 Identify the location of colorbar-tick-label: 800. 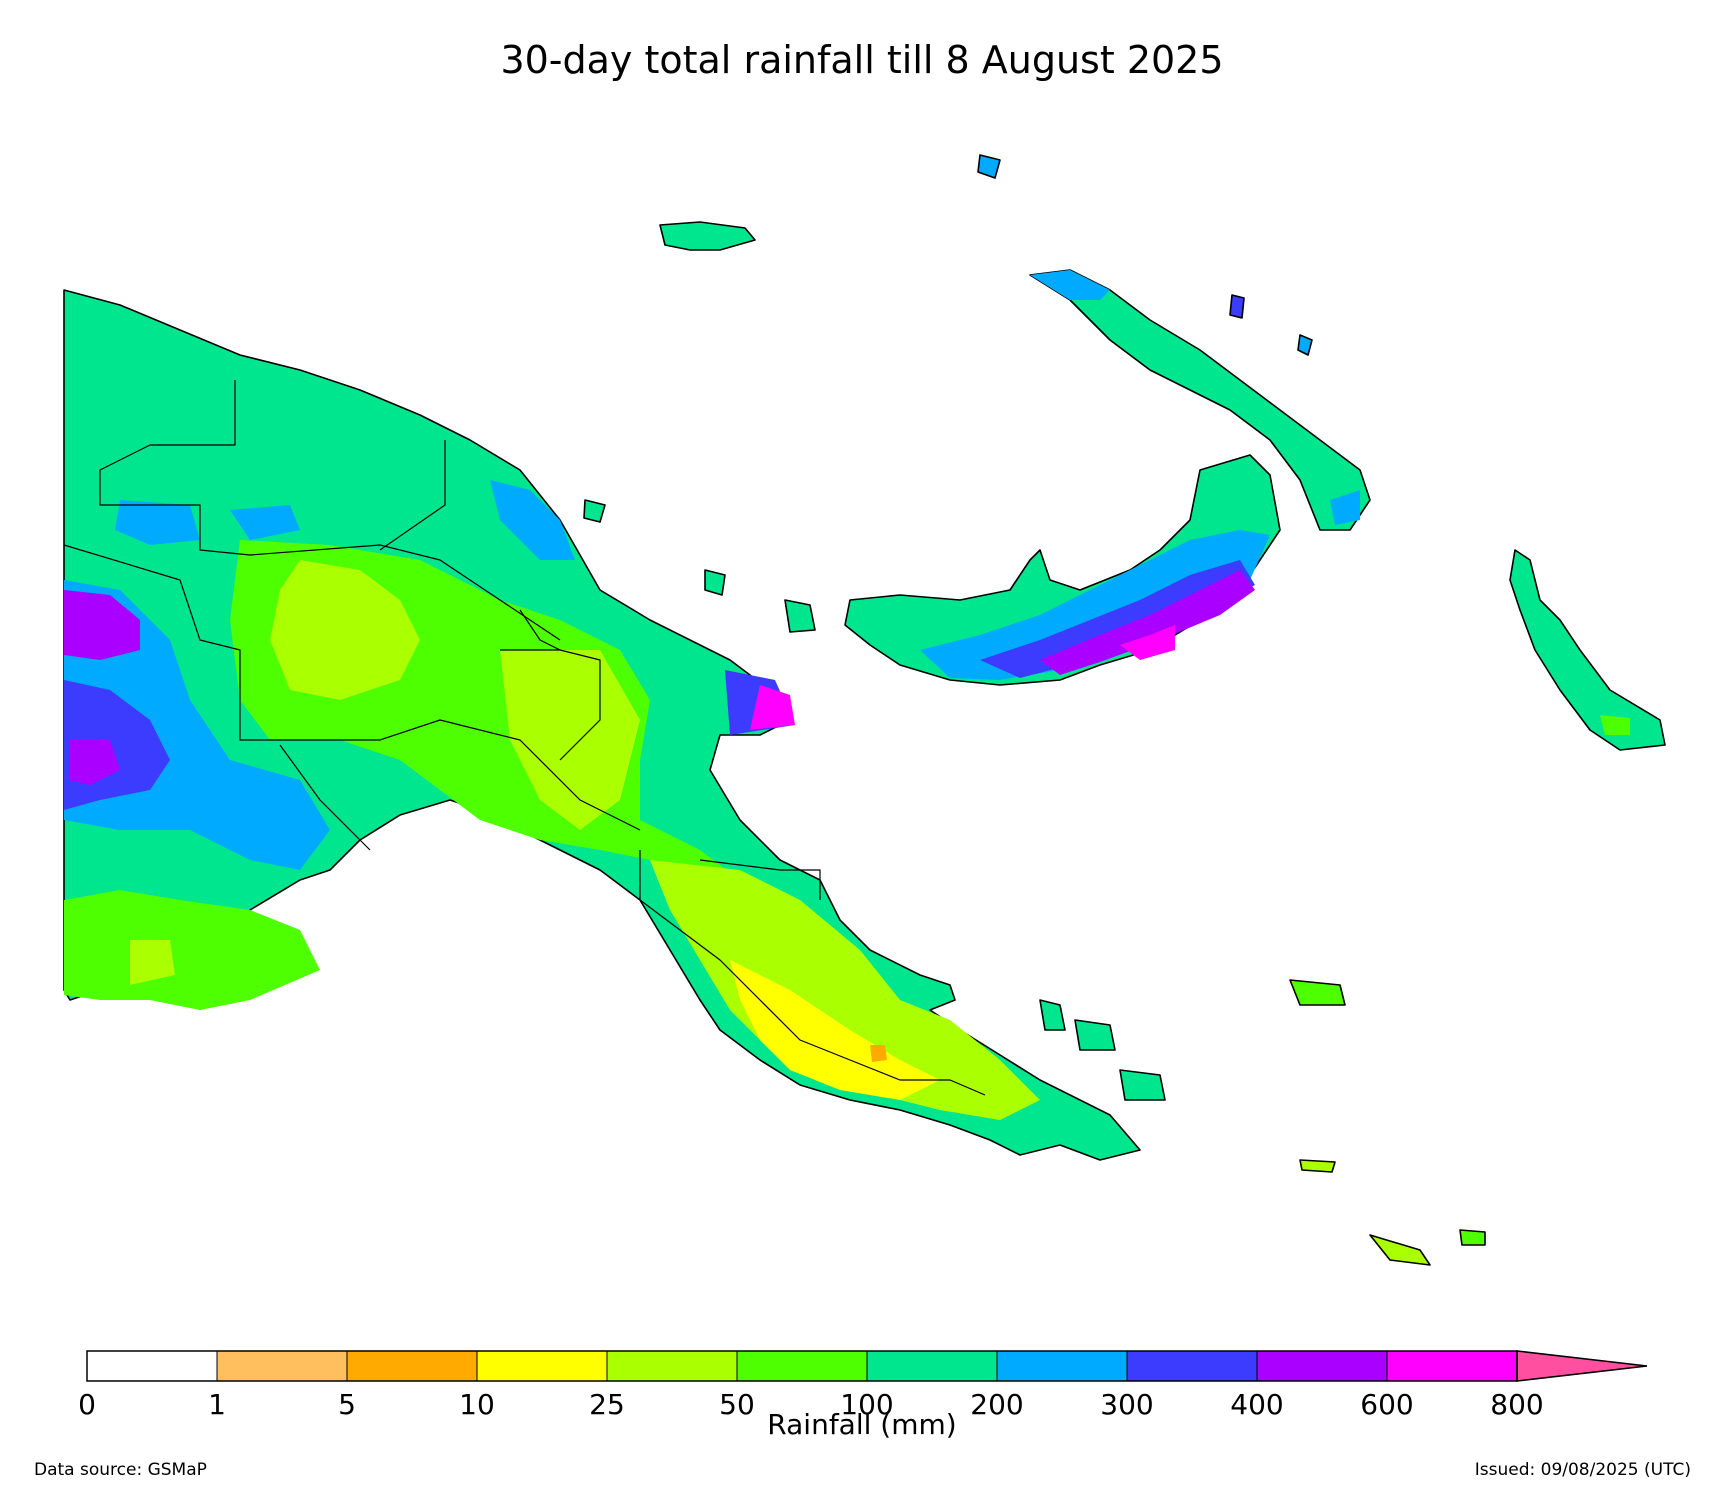
(1516, 1404).